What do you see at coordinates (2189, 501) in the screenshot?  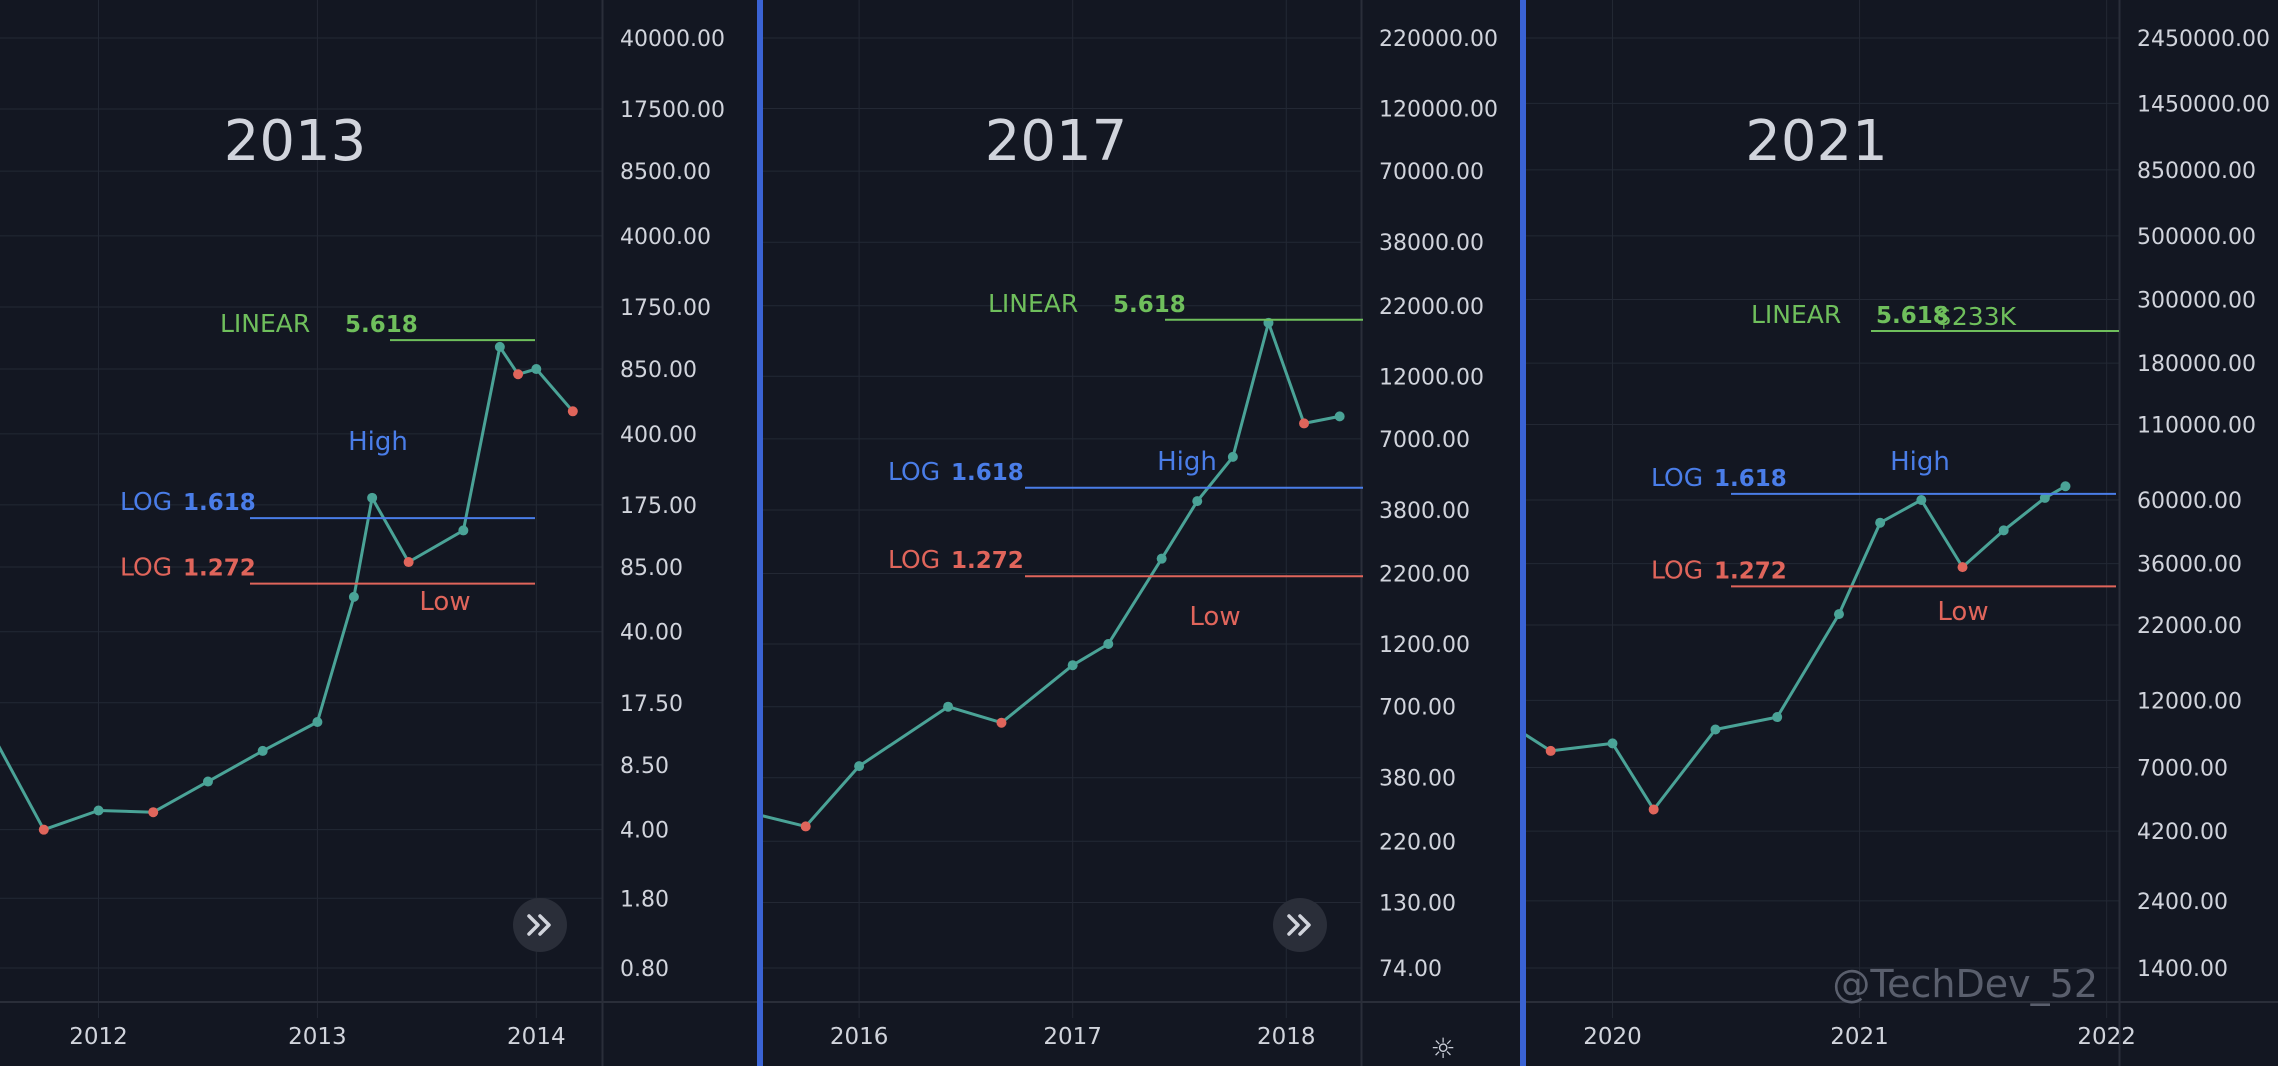 I see `y-tick-label: 60000.00` at bounding box center [2189, 501].